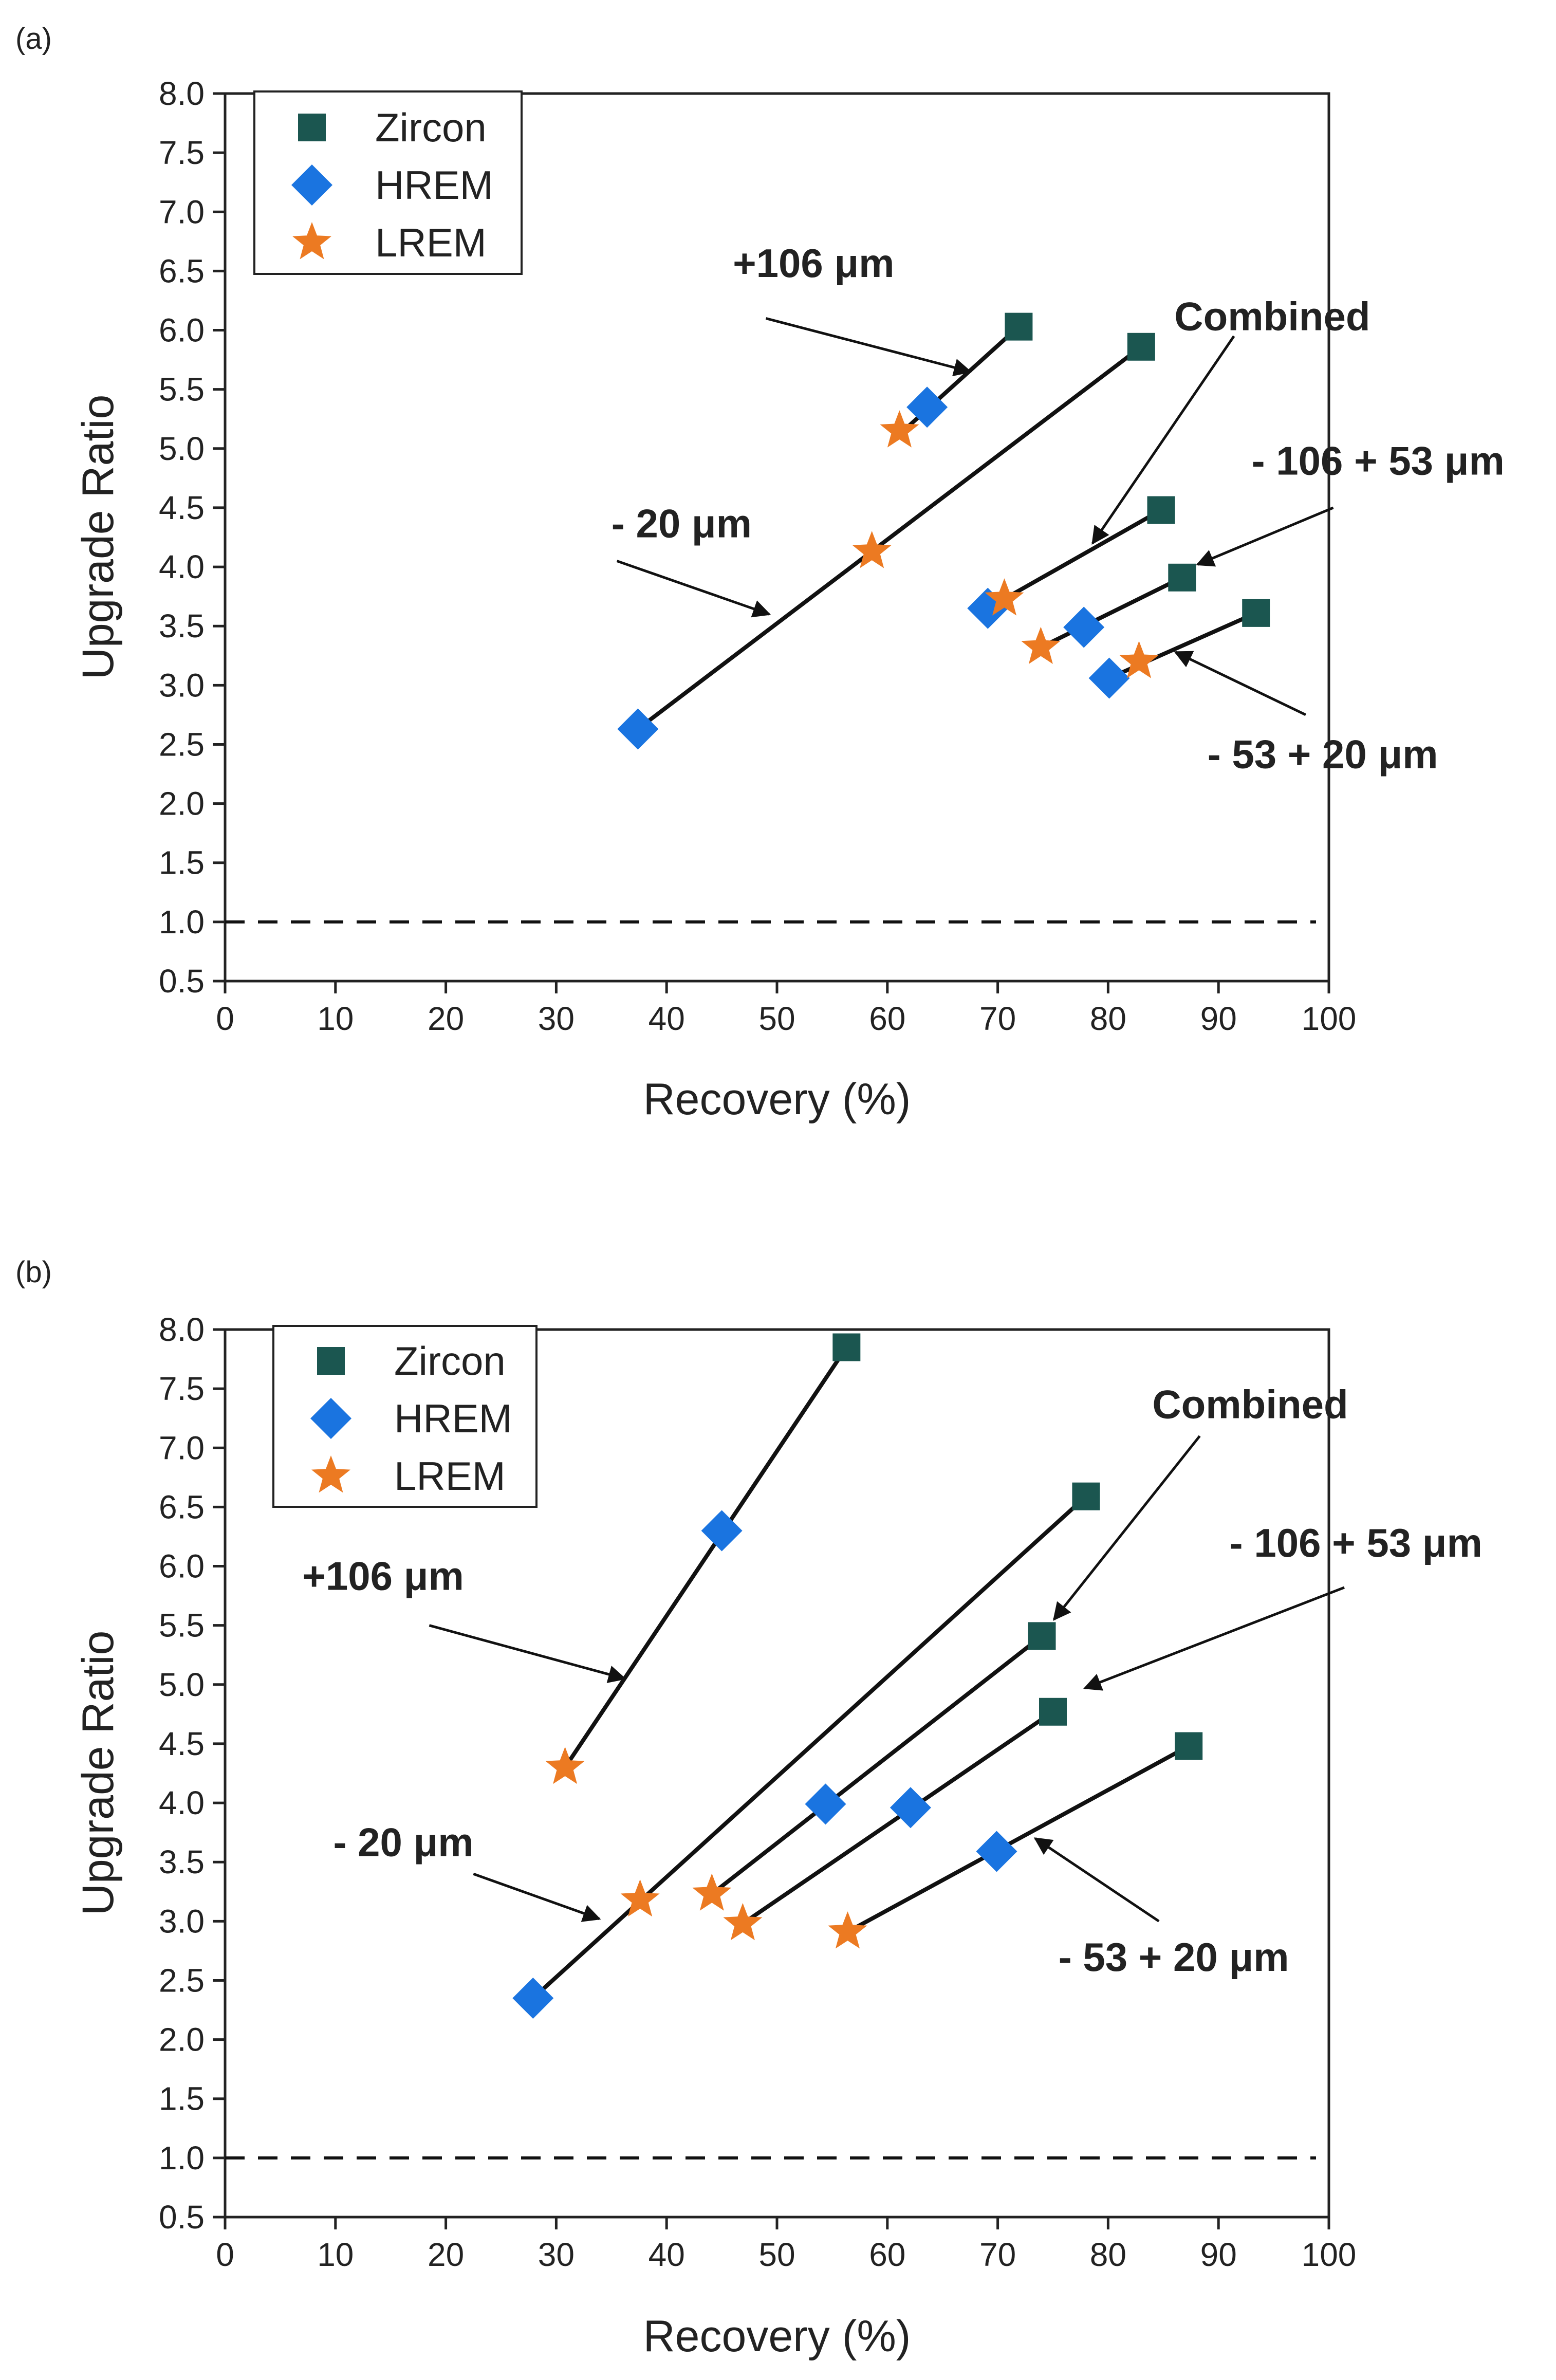 The image size is (1556, 2380). I want to click on y-tick-label: 4.5, so click(182, 507).